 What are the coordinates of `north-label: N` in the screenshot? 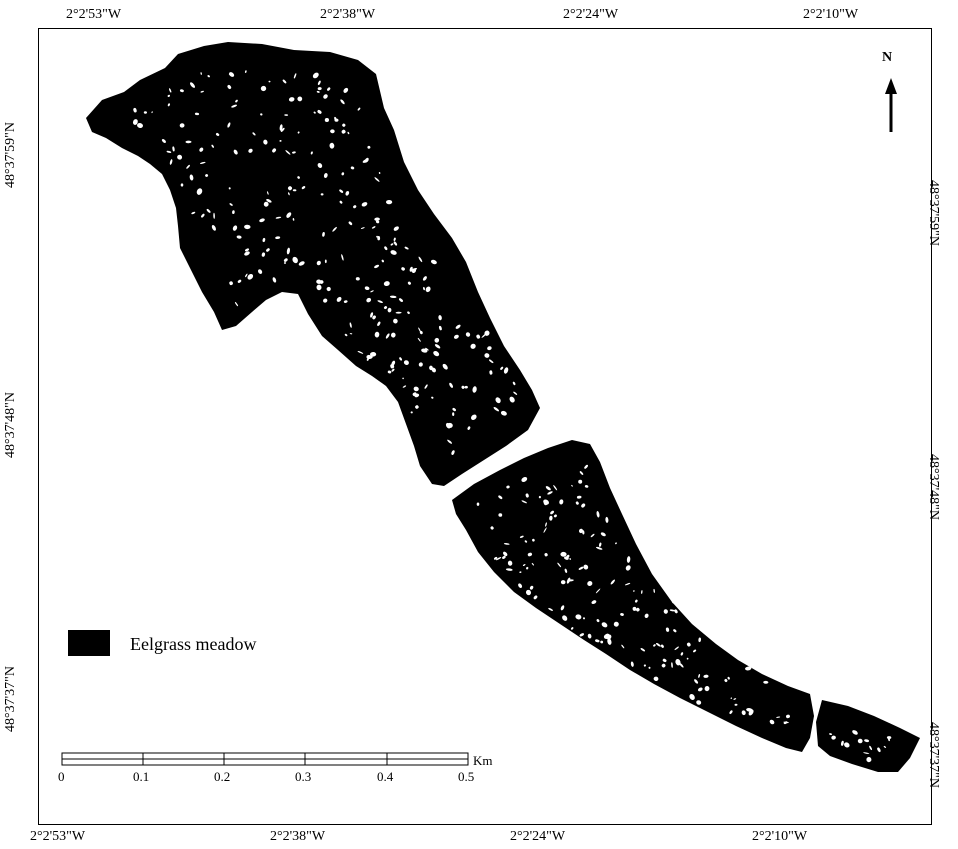 It's located at (887, 57).